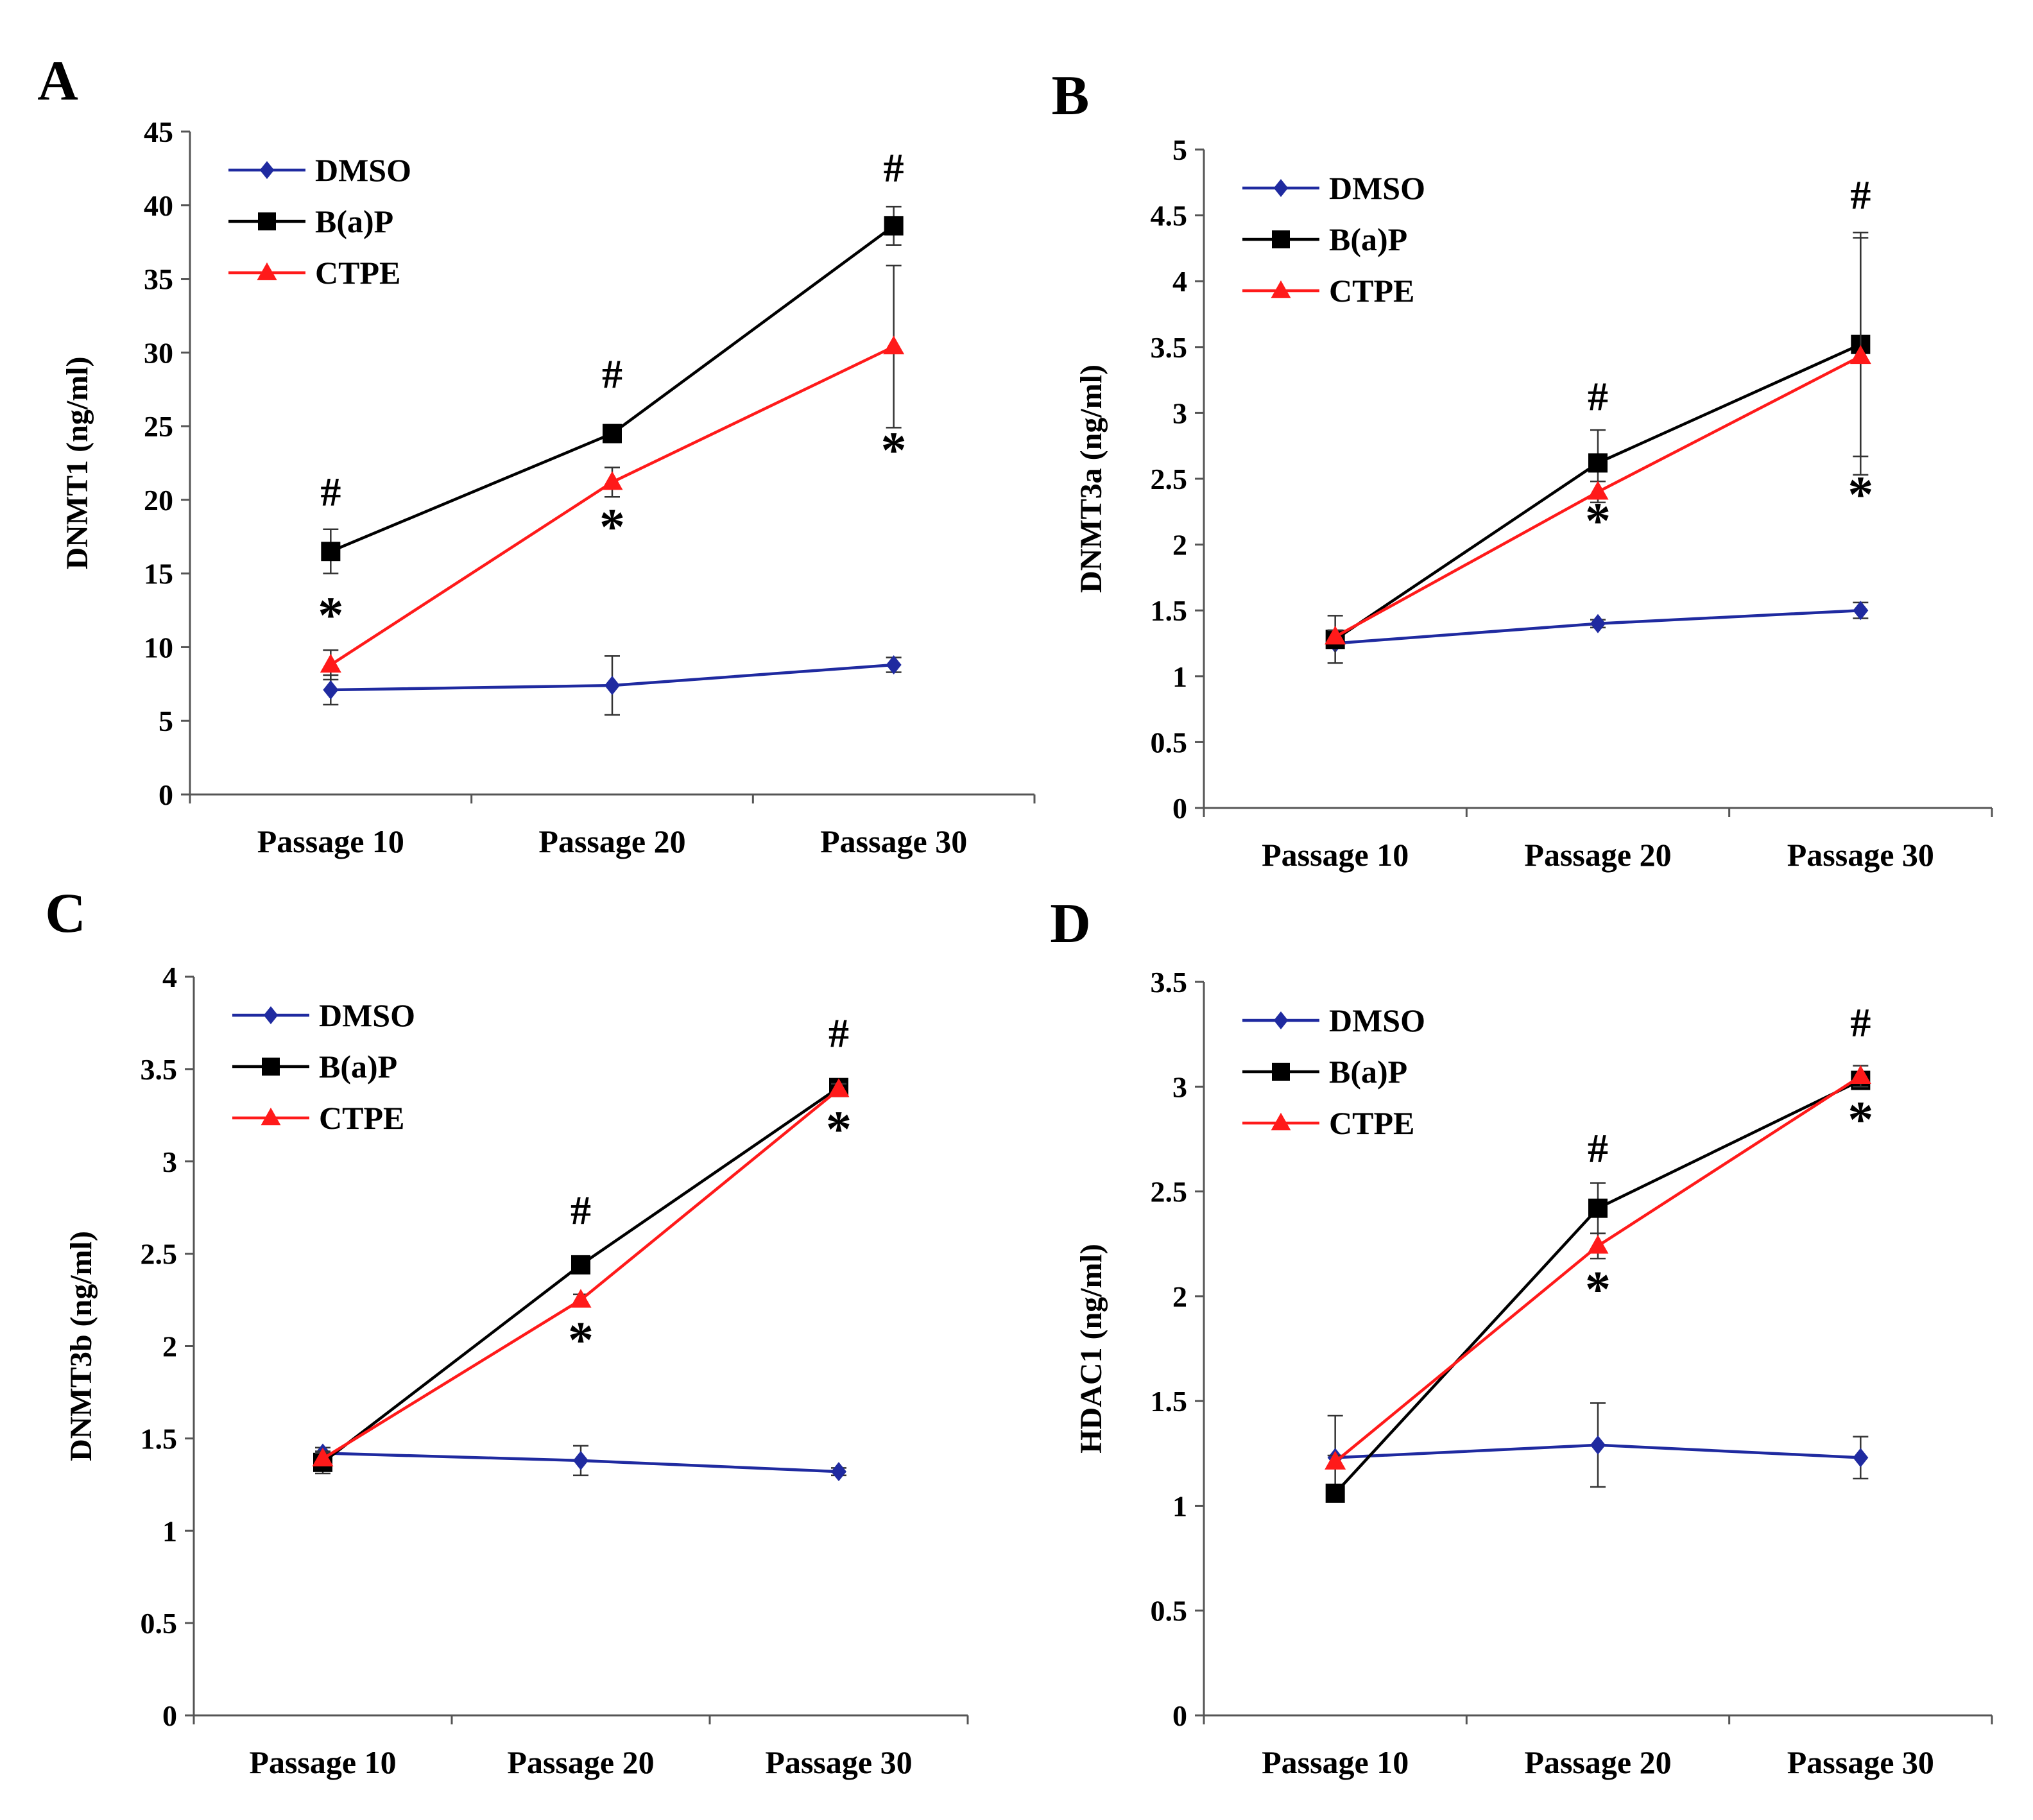 The width and height of the screenshot is (2033, 1820). What do you see at coordinates (1179, 281) in the screenshot?
I see `y-tick-label: 4` at bounding box center [1179, 281].